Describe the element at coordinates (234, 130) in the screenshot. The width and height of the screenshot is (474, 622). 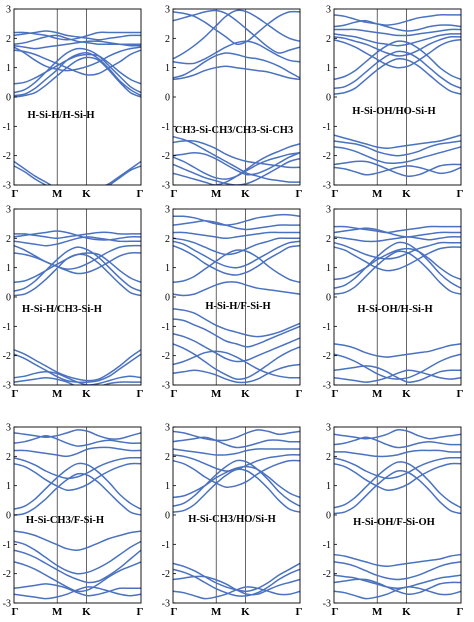
I see `panel-label: CH3-Si-CH3/CH3-Si-CH3` at that location.